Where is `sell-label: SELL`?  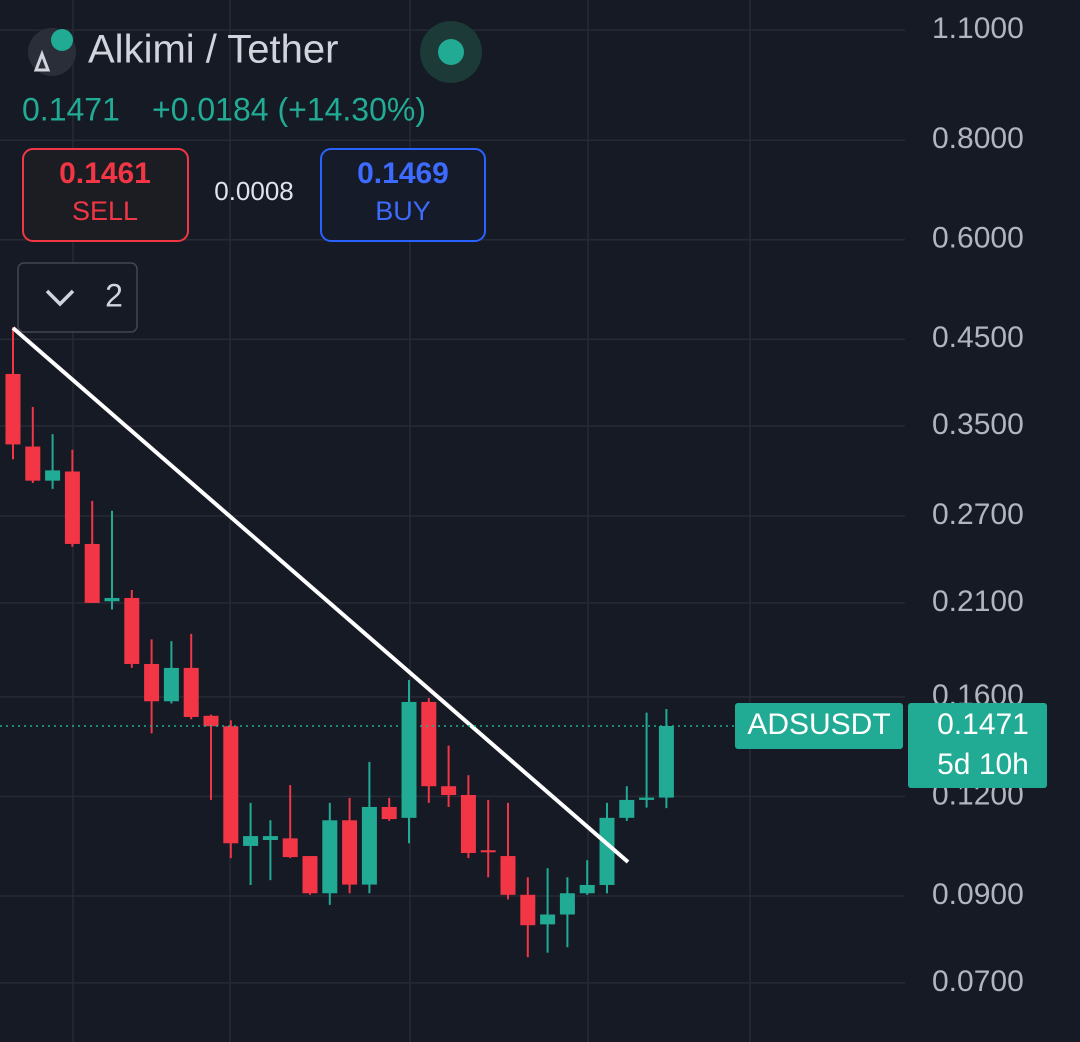 sell-label: SELL is located at coordinates (105, 211).